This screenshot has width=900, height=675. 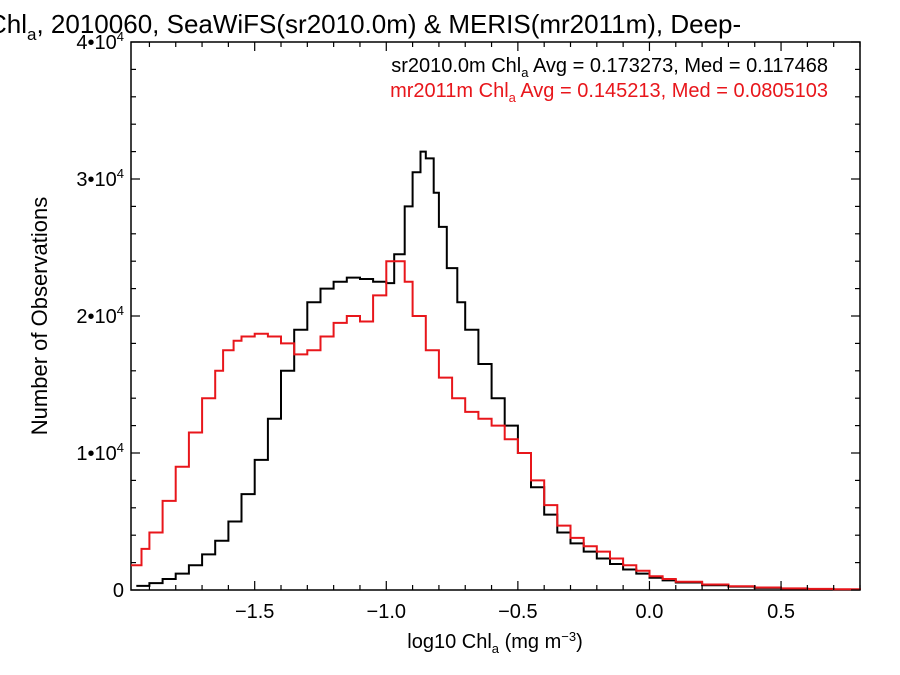 I want to click on x-tick-label: 0.5, so click(x=781, y=612).